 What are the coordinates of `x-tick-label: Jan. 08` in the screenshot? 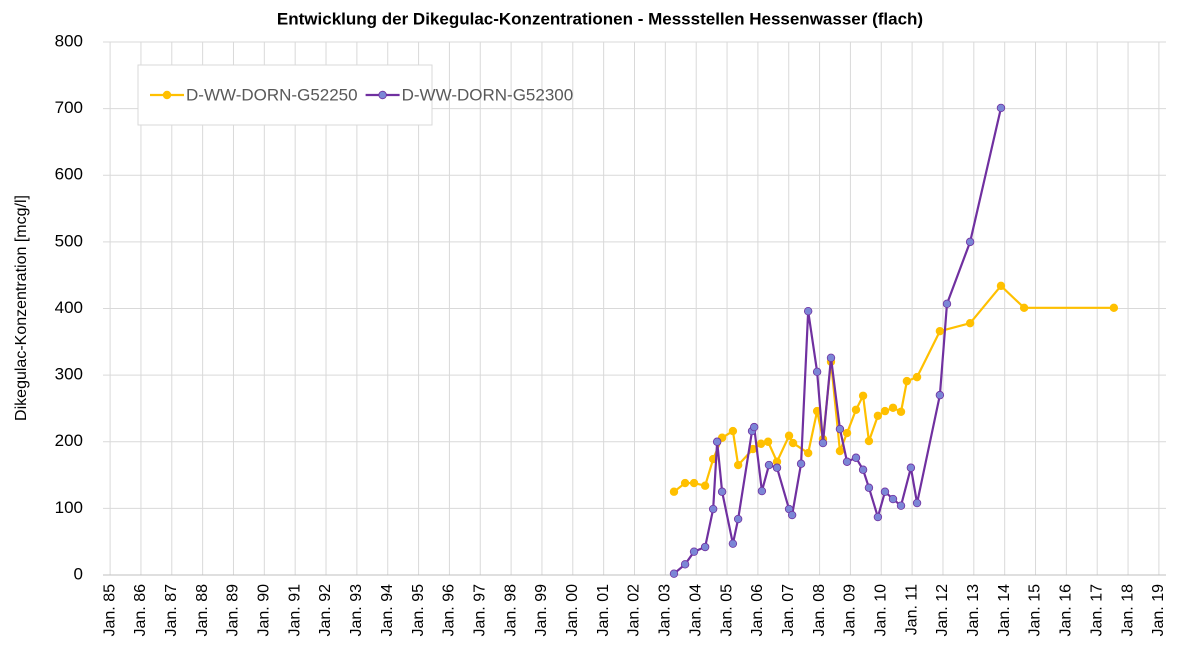 It's located at (819, 610).